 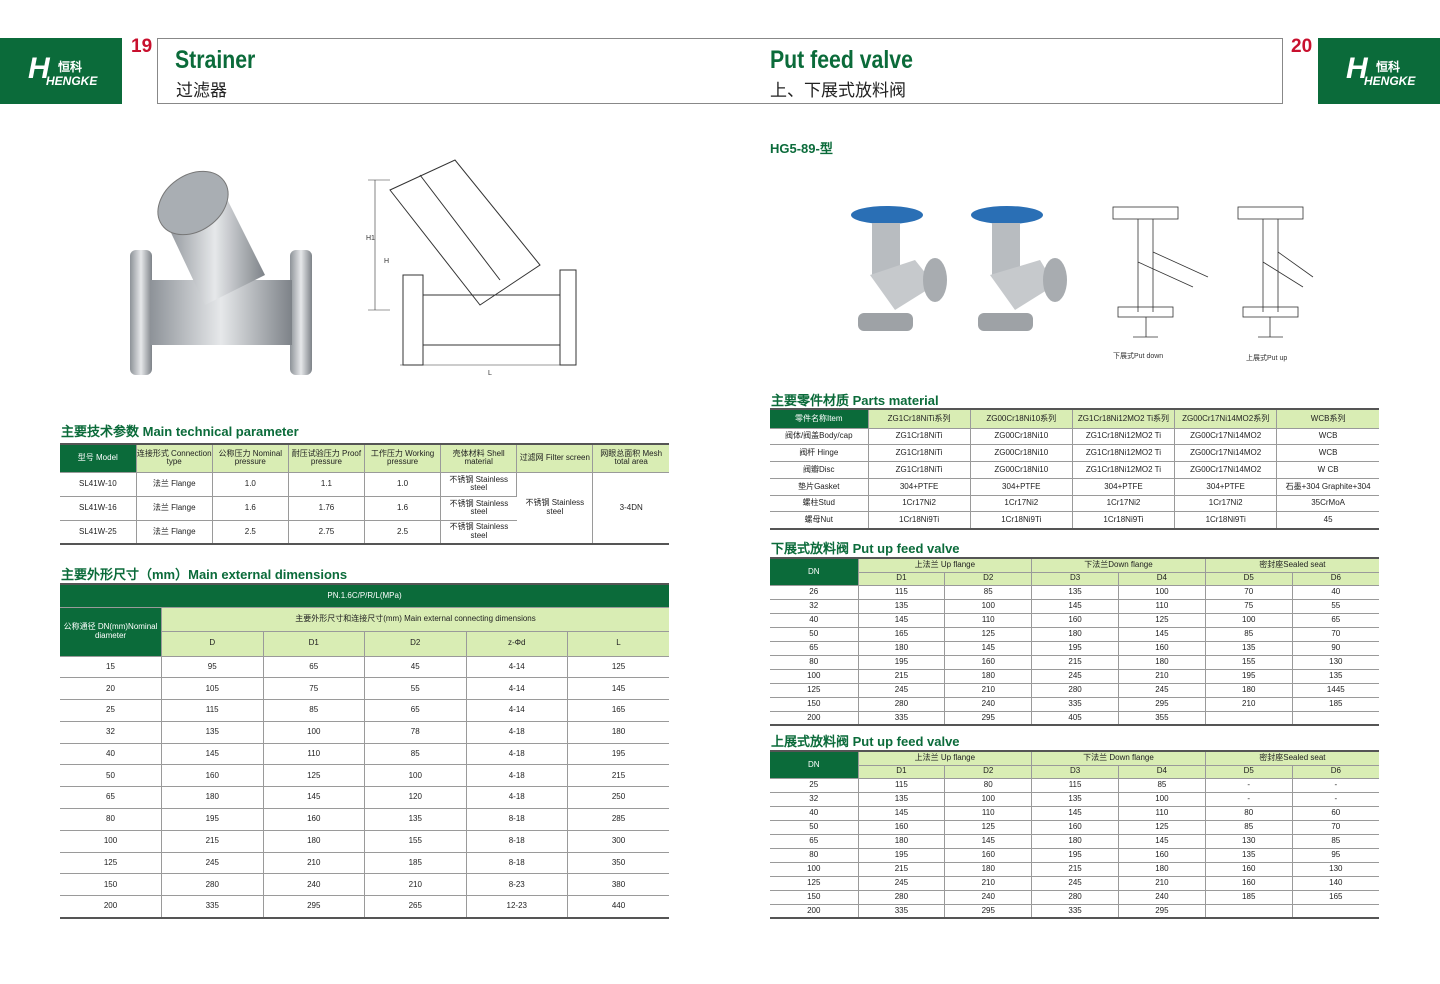 What do you see at coordinates (1075, 718) in the screenshot?
I see `table-cell: 405` at bounding box center [1075, 718].